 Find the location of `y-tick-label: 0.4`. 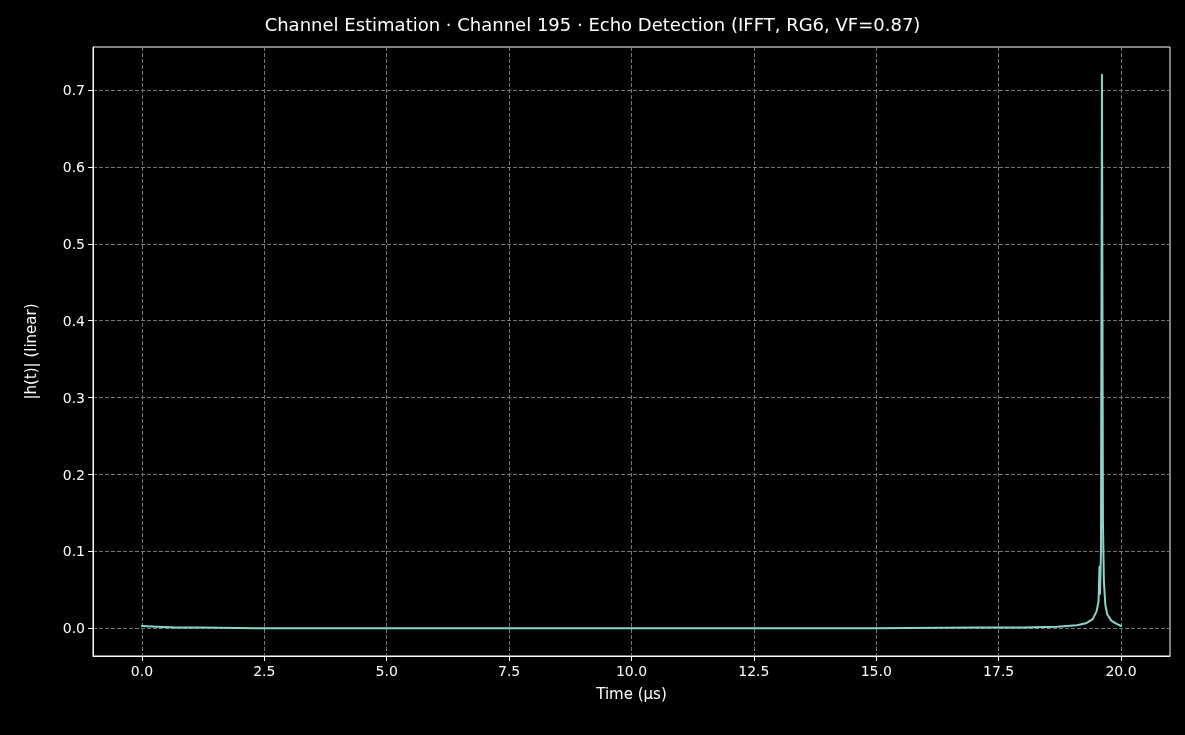

y-tick-label: 0.4 is located at coordinates (74, 320).